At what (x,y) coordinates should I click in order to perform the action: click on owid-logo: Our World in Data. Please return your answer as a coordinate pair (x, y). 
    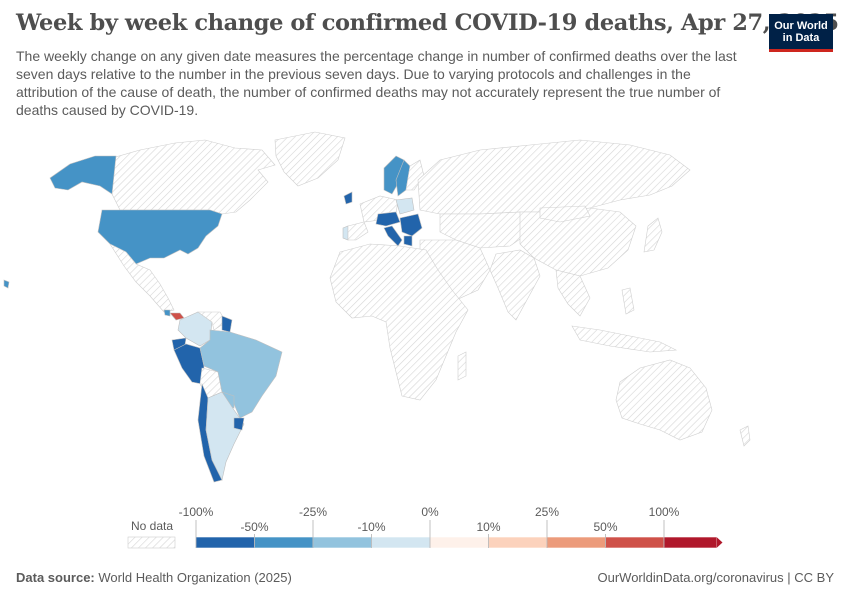
    Looking at the image, I should click on (801, 33).